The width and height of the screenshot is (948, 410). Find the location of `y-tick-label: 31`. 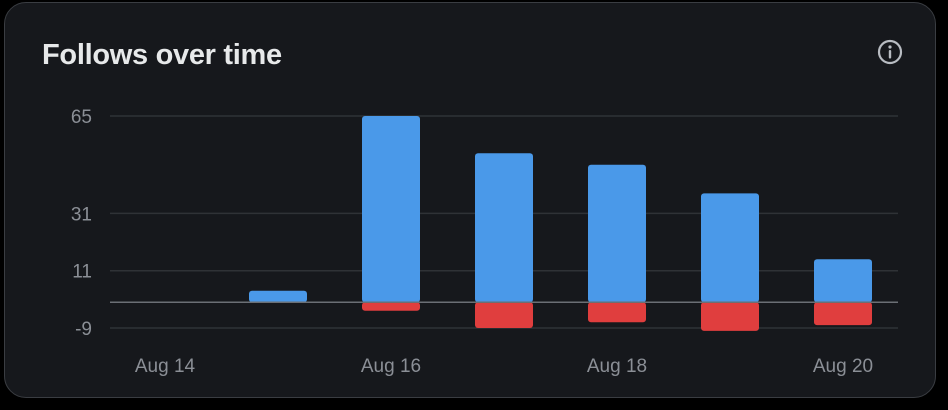

y-tick-label: 31 is located at coordinates (81, 214).